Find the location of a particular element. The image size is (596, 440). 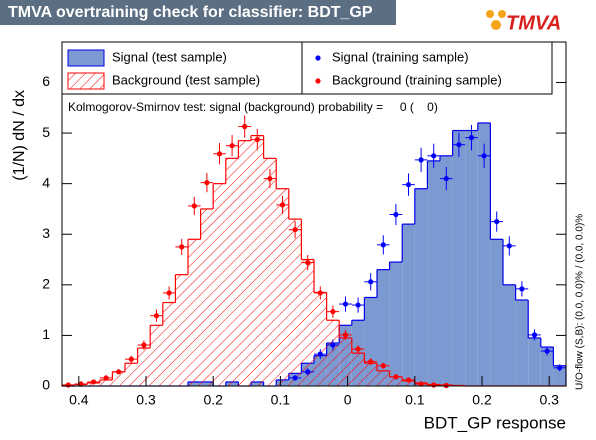

legend-label: Background (test sample) is located at coordinates (186, 79).